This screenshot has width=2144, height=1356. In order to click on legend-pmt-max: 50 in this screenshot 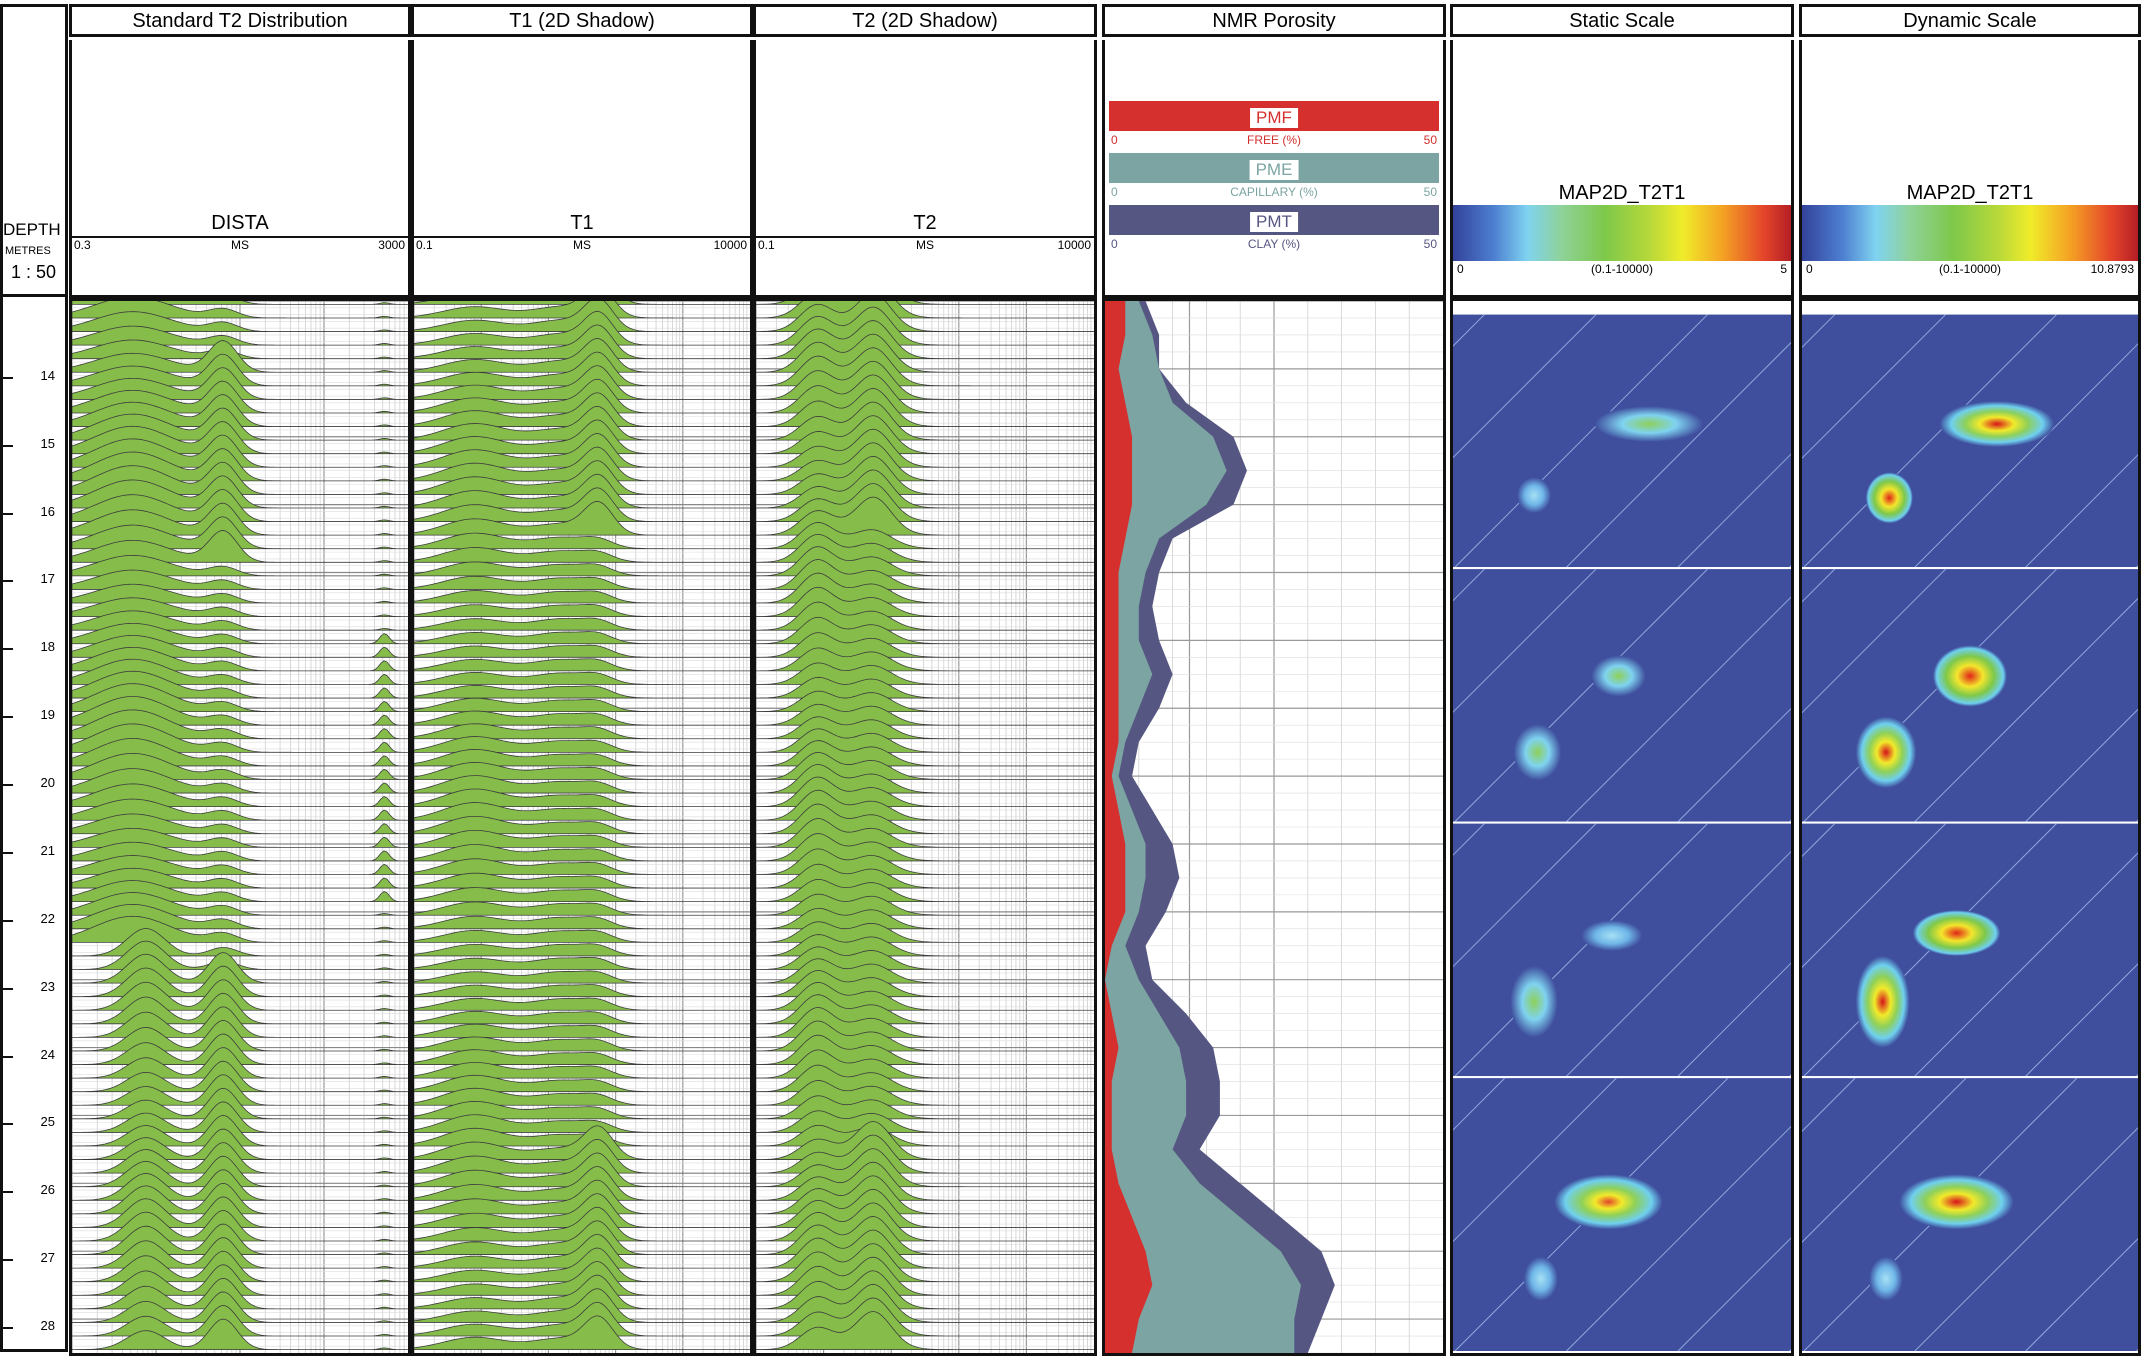, I will do `click(1430, 244)`.